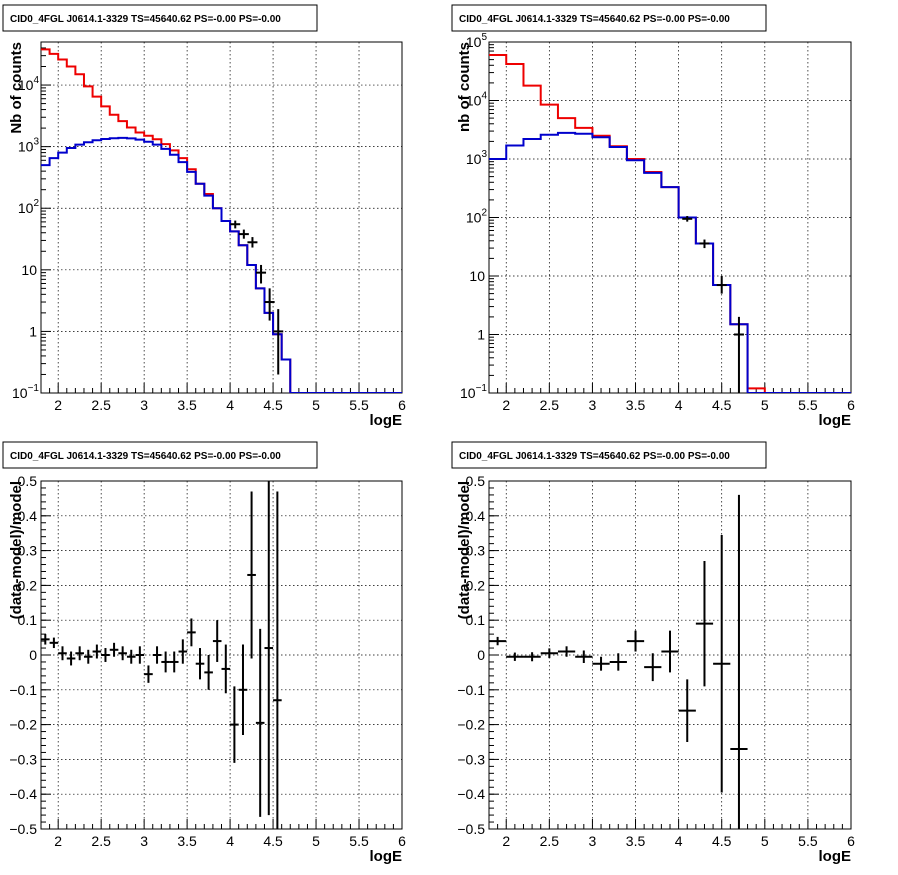 The height and width of the screenshot is (875, 898). I want to click on y-tick-label: 0, so click(481, 655).